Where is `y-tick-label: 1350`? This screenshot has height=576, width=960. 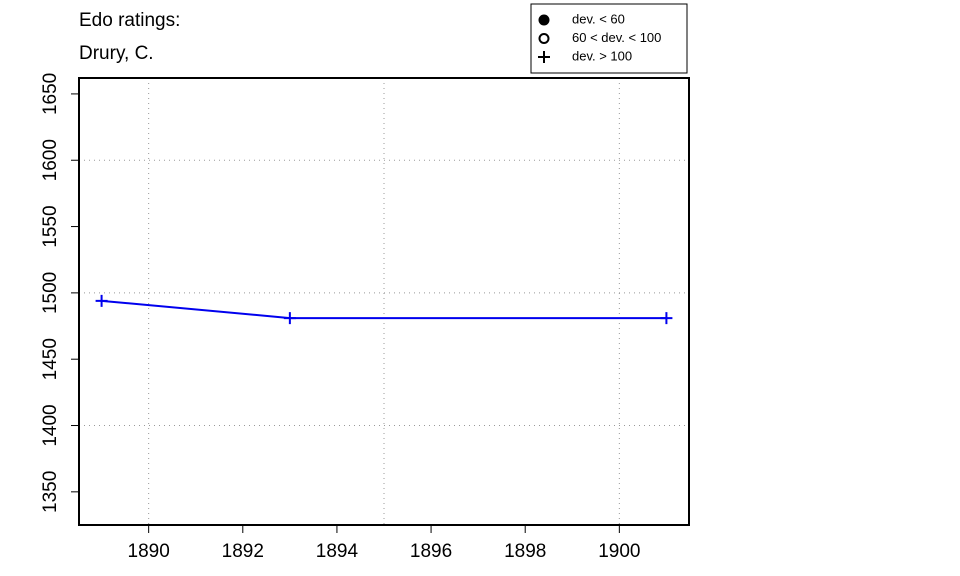 y-tick-label: 1350 is located at coordinates (50, 492).